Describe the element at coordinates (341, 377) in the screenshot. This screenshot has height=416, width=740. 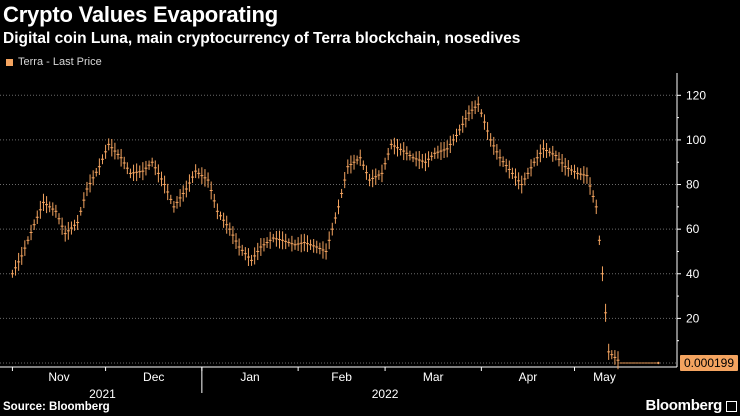
I see `x-tick-label: Feb` at that location.